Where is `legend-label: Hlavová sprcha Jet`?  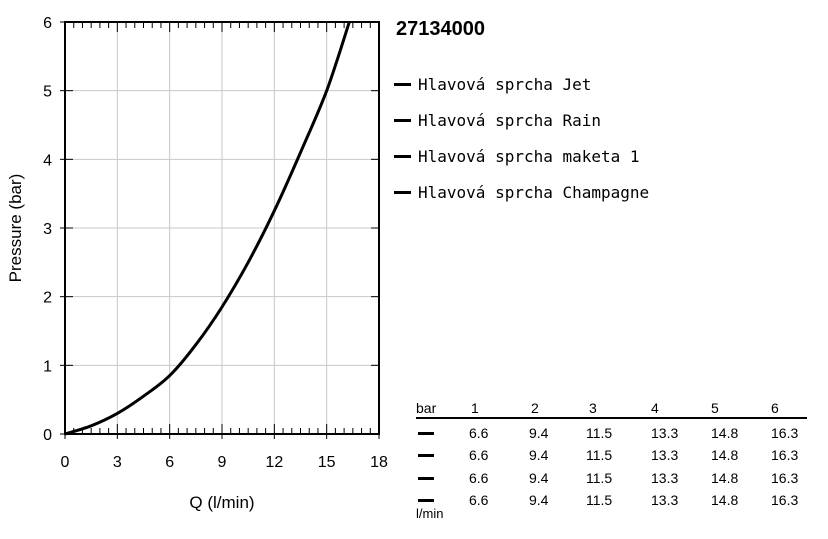
legend-label: Hlavová sprcha Jet is located at coordinates (505, 84).